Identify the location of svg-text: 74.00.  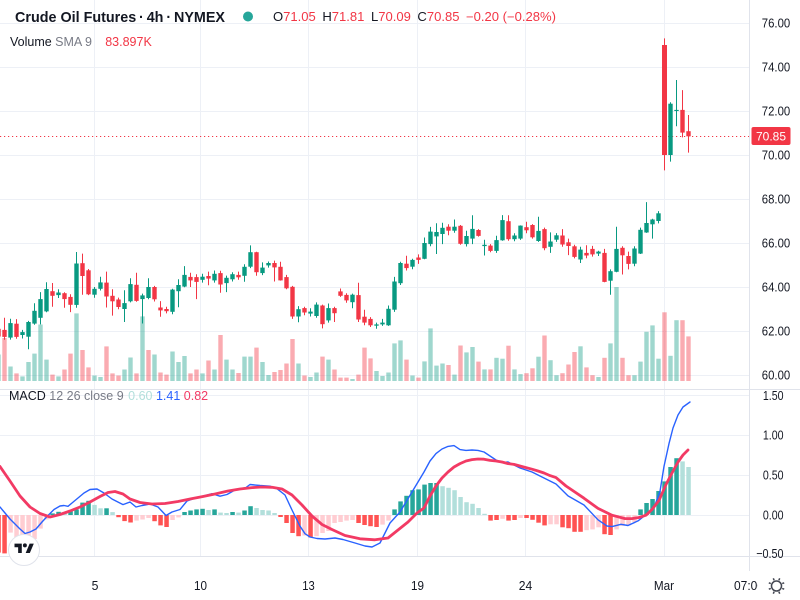
(776, 67).